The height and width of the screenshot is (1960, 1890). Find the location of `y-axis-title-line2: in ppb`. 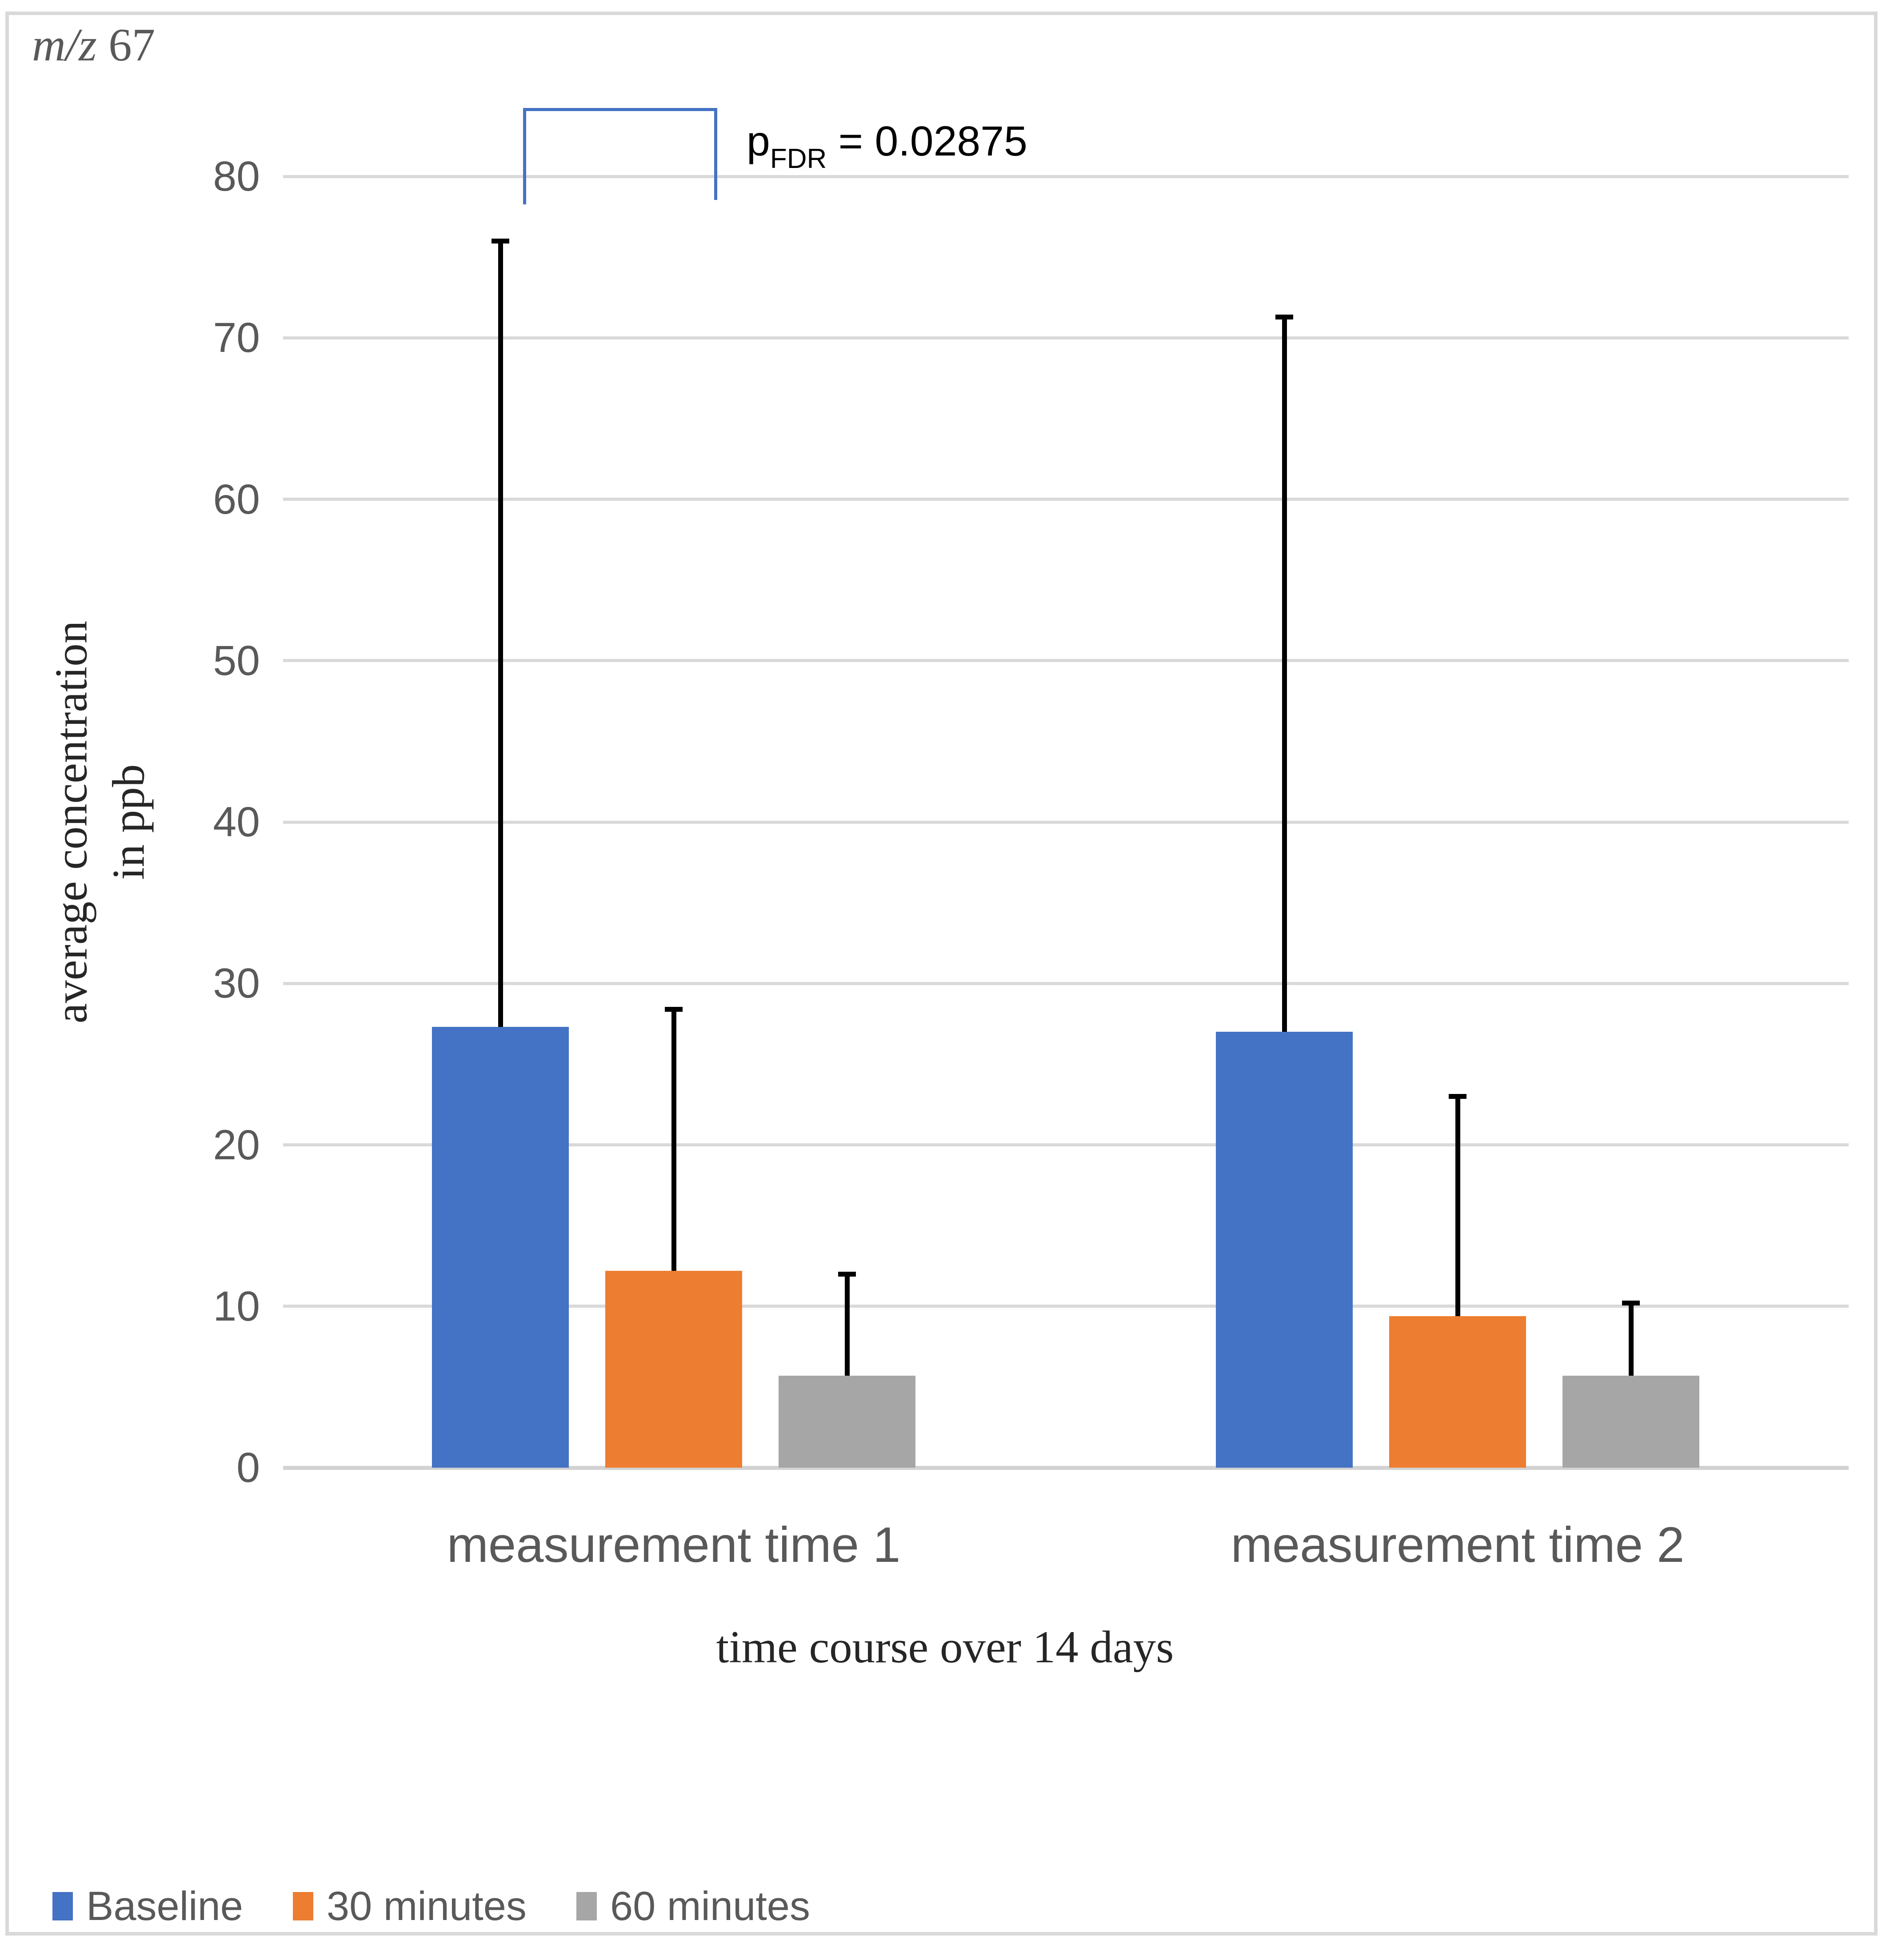

y-axis-title-line2: in ppb is located at coordinates (128, 822).